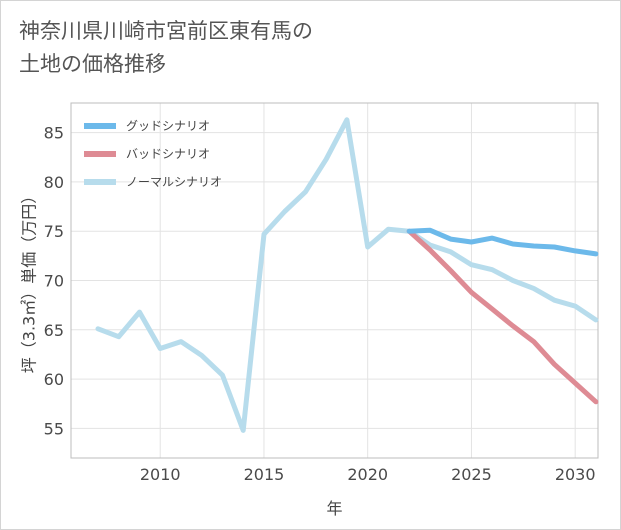 The width and height of the screenshot is (621, 530). Describe the element at coordinates (174, 182) in the screenshot. I see `legend-label: ノーマルシナリオ` at that location.